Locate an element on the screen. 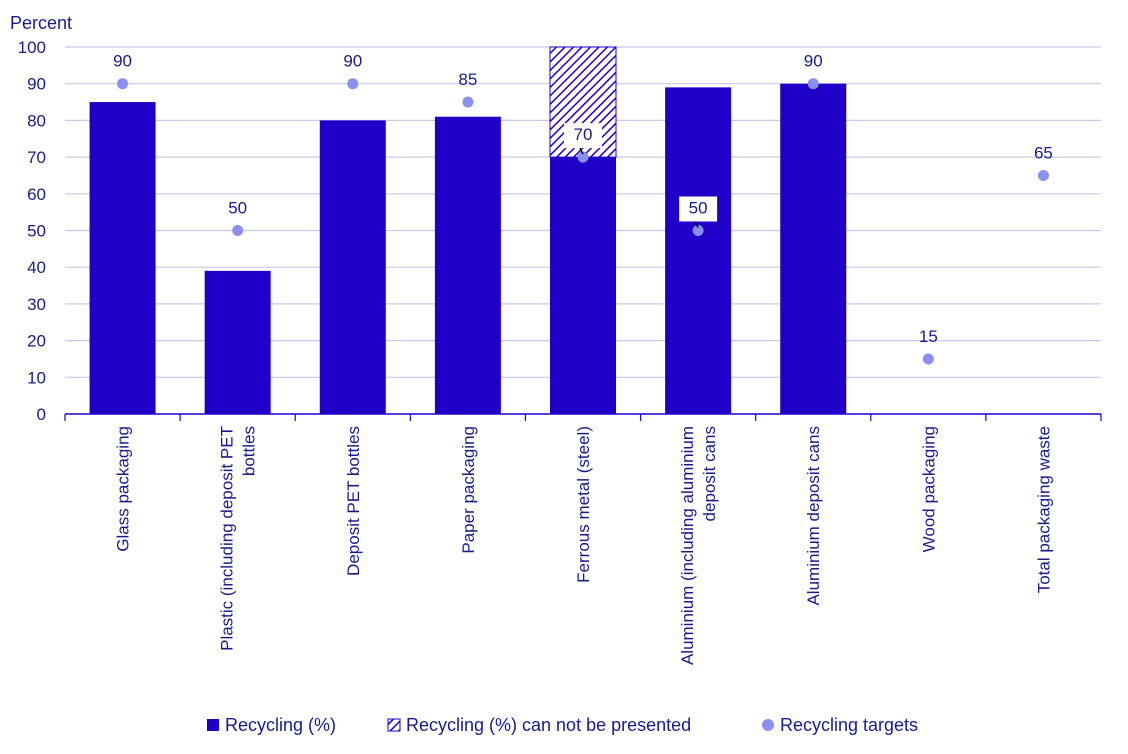 The width and height of the screenshot is (1128, 754). y-tick-label: 50 is located at coordinates (36, 231).